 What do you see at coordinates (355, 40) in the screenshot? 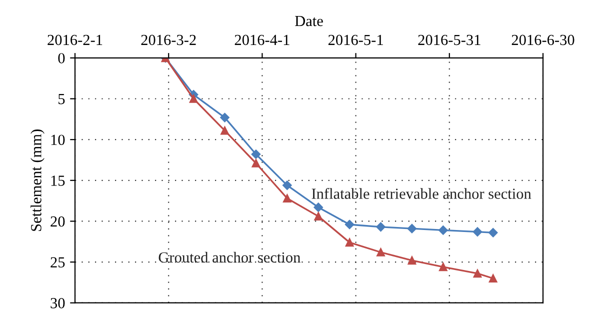
I see `x-tick-label: 2016-5-1` at bounding box center [355, 40].